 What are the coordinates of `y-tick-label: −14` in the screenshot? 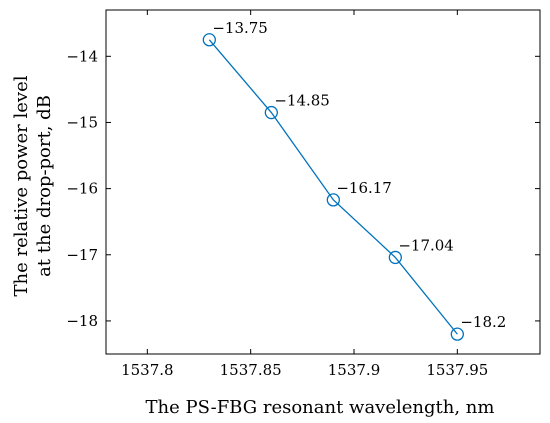 It's located at (82, 56).